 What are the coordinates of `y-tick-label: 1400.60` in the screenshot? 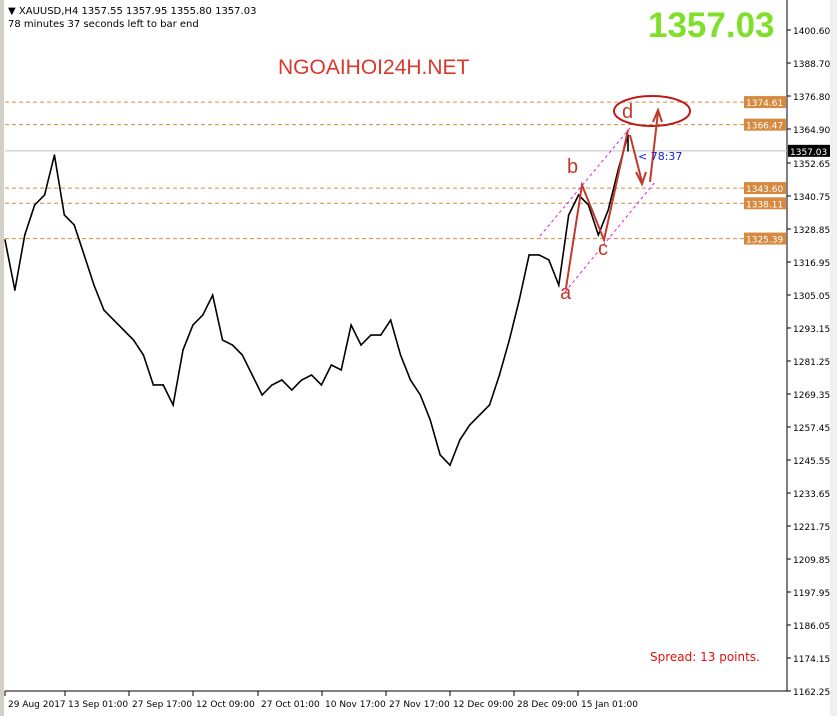 It's located at (811, 32).